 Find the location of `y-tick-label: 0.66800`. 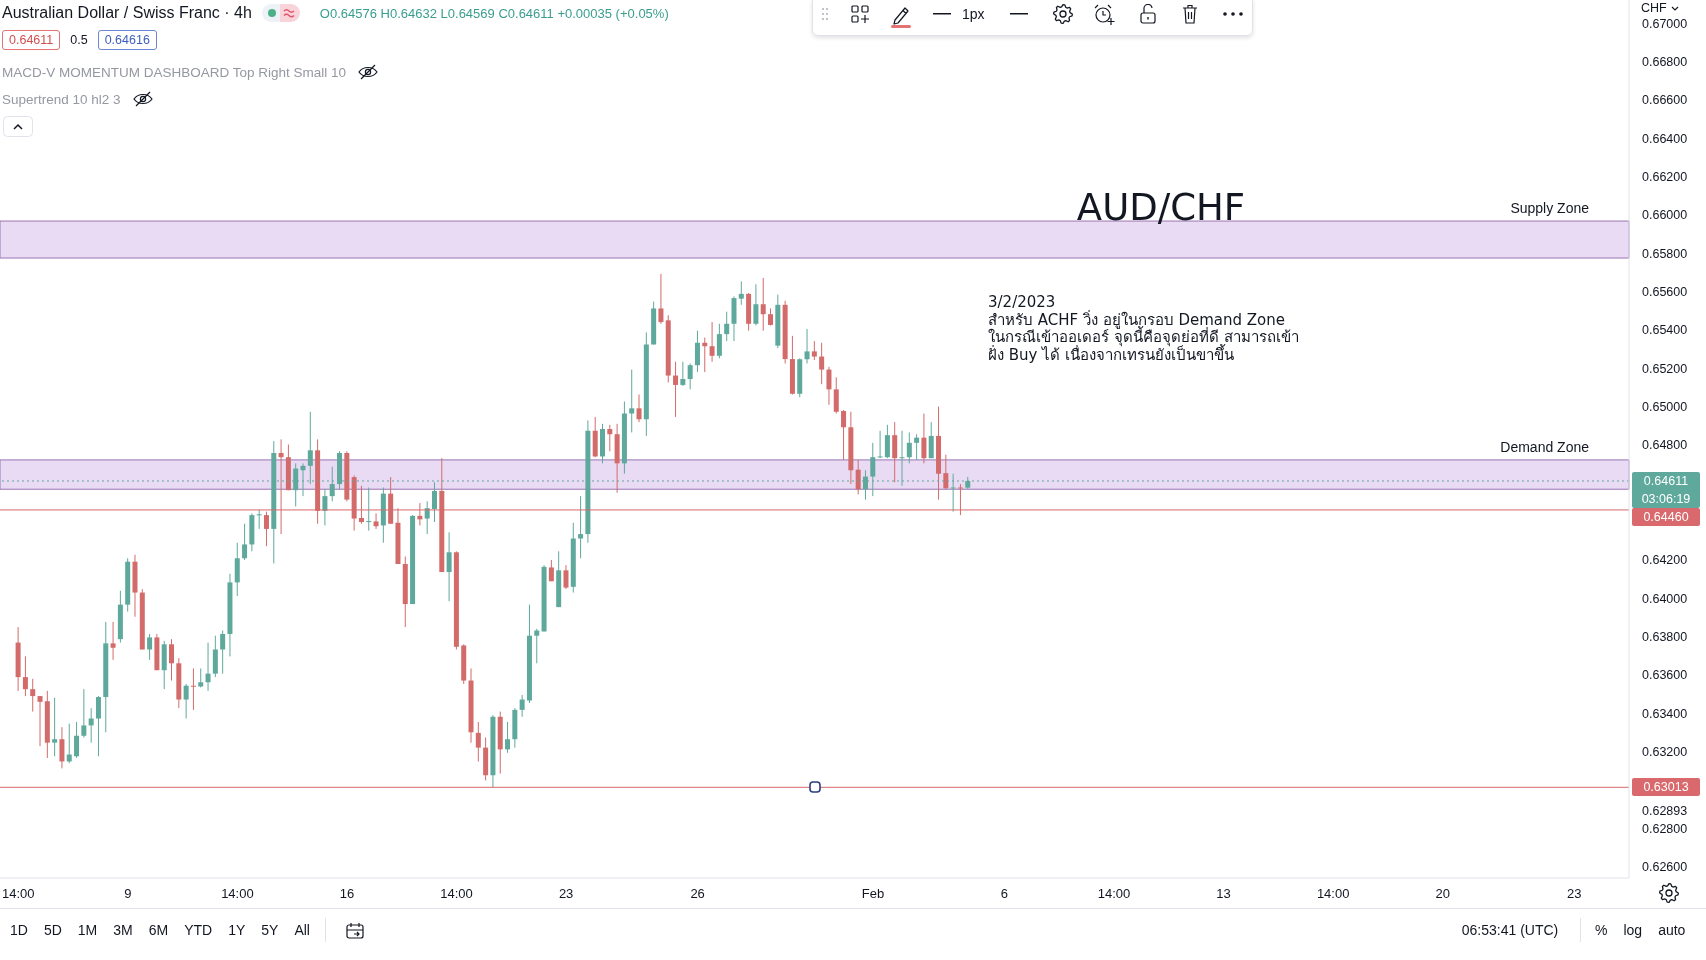

y-tick-label: 0.66800 is located at coordinates (1665, 61).